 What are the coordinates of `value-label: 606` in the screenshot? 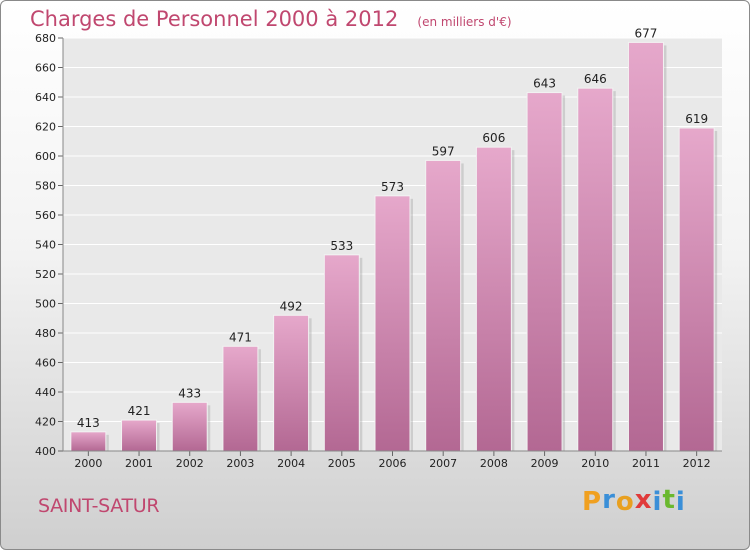 It's located at (493, 138).